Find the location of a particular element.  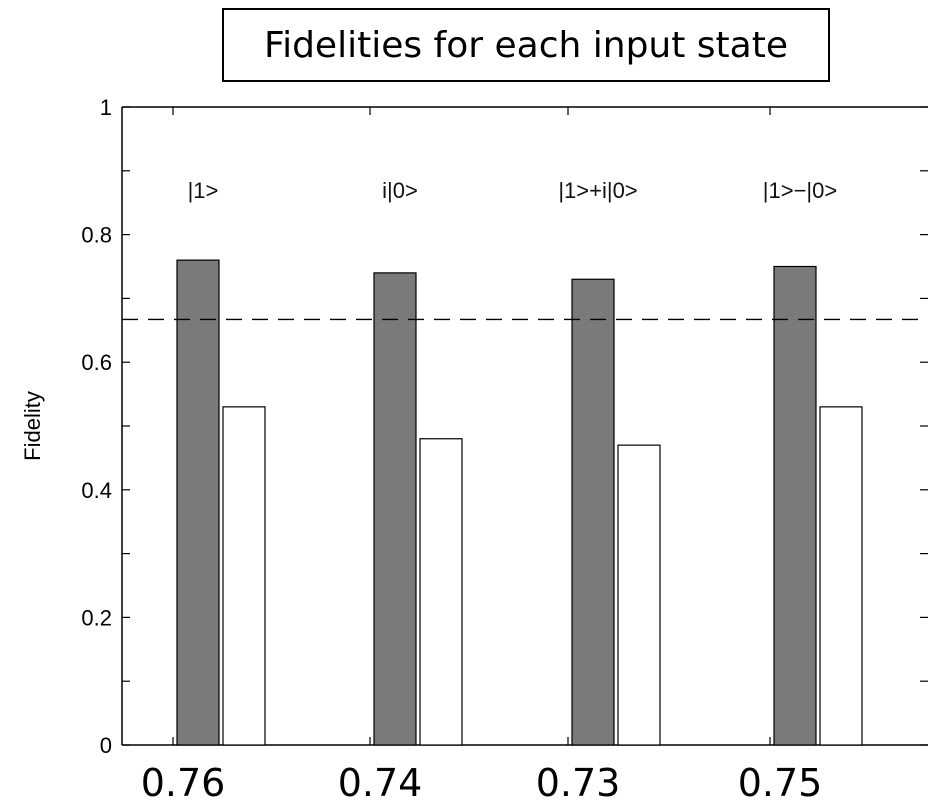

category-label: |1>−|0> is located at coordinates (800, 190).